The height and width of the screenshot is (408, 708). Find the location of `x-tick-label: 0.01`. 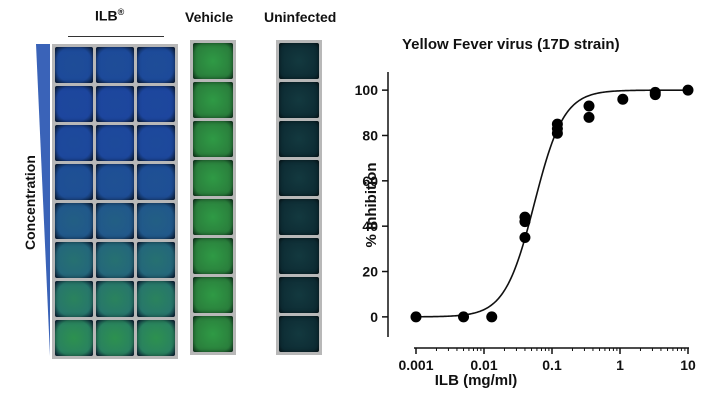

x-tick-label: 0.01 is located at coordinates (483, 365).